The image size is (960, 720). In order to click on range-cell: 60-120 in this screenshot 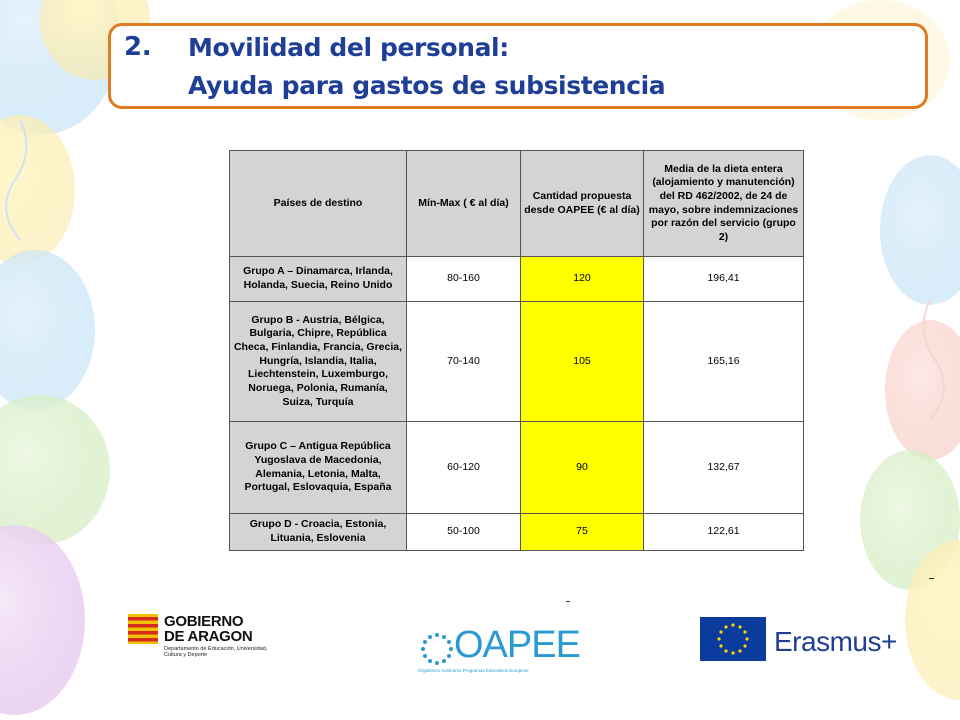, I will do `click(463, 467)`.